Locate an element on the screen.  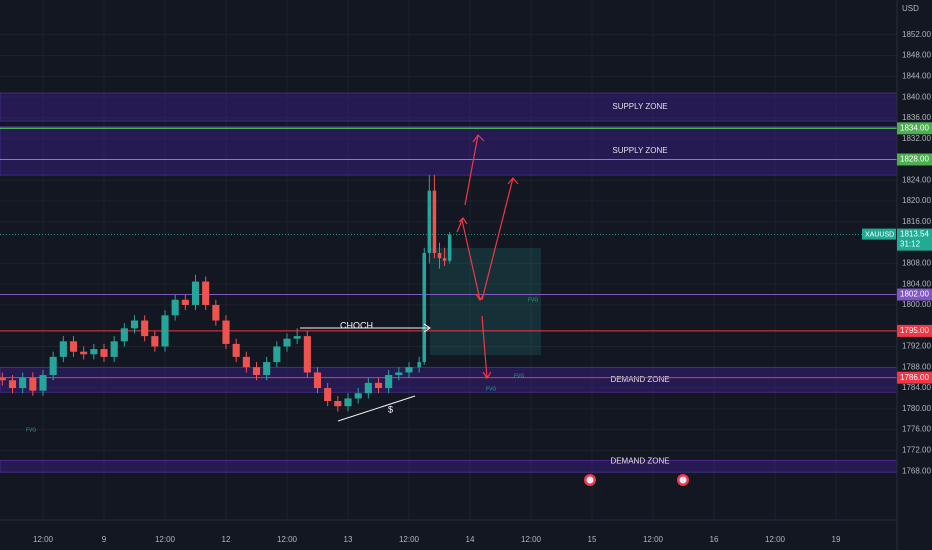
y-tick-label: 1836.00 is located at coordinates (916, 117).